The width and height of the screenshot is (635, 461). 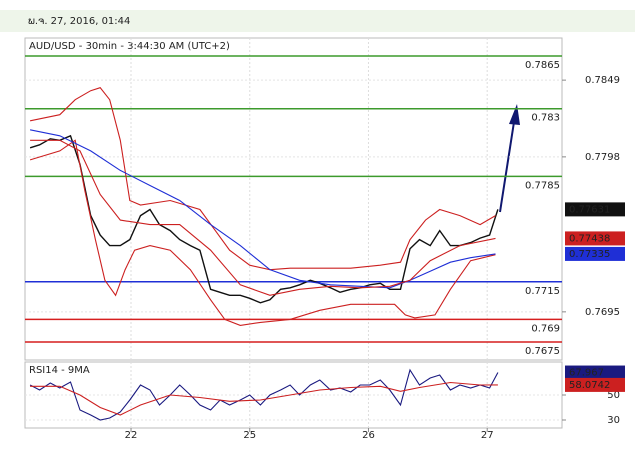 I want to click on x-tick-label: 22, so click(x=131, y=435).